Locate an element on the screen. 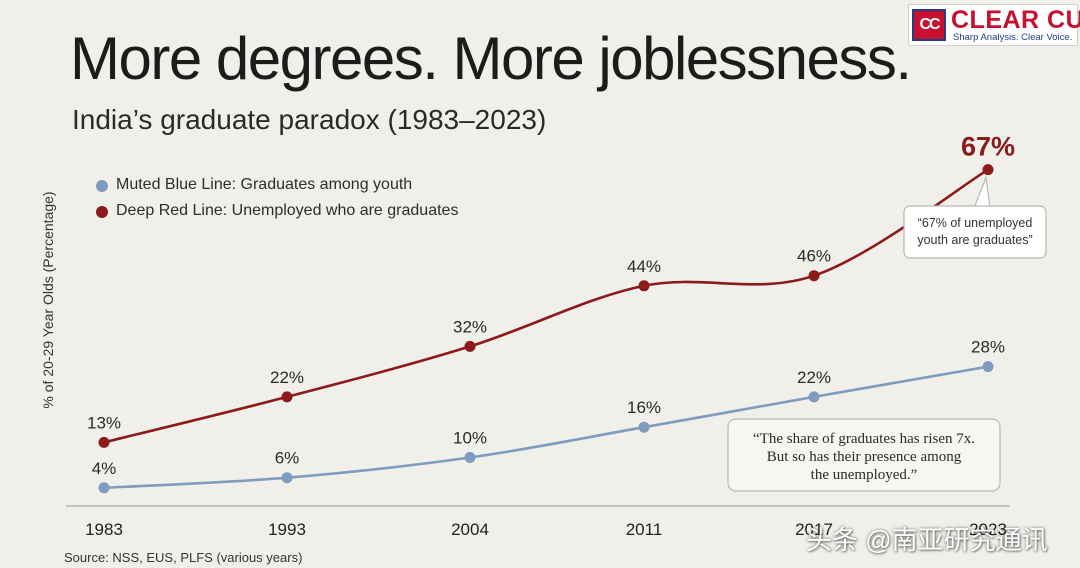 This screenshot has width=1080, height=568. data-point-blue-1983 is located at coordinates (104, 488).